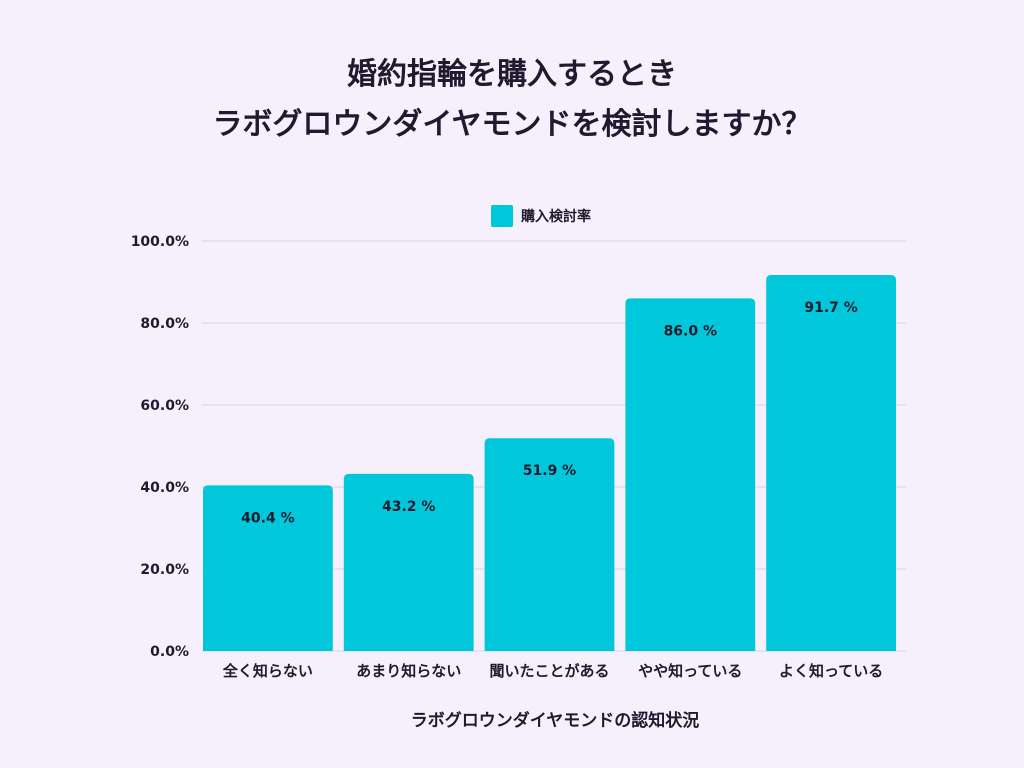  What do you see at coordinates (164, 406) in the screenshot?
I see `y-tick-label: 60.0%` at bounding box center [164, 406].